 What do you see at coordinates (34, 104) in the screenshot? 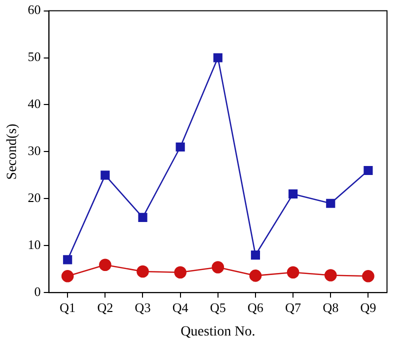
I see `y-tick-label: 40` at bounding box center [34, 104].